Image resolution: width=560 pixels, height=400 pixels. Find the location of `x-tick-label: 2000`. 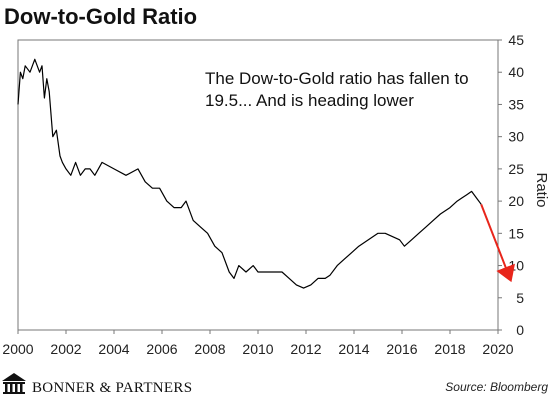

x-tick-label: 2000 is located at coordinates (17, 349).